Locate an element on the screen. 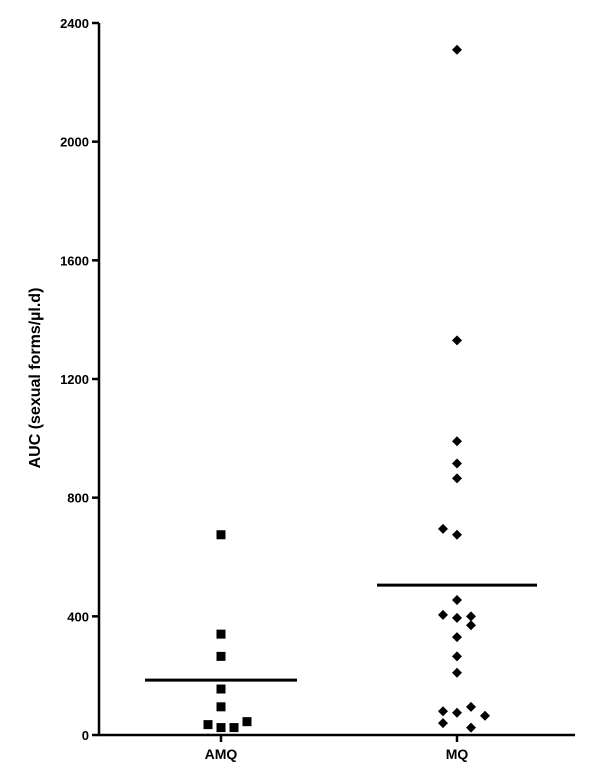  x-category-label: AMQ is located at coordinates (221, 754).